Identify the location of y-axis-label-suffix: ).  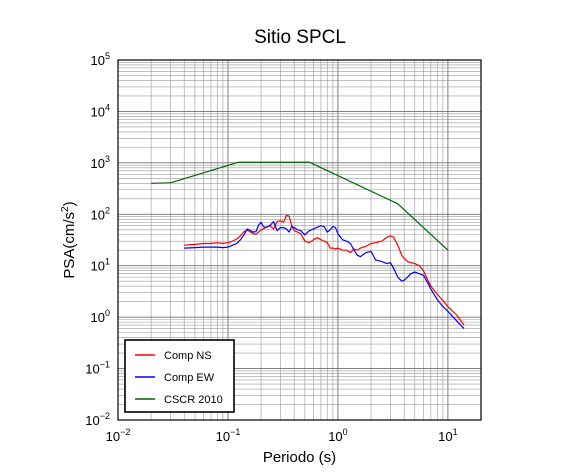
(69, 203).